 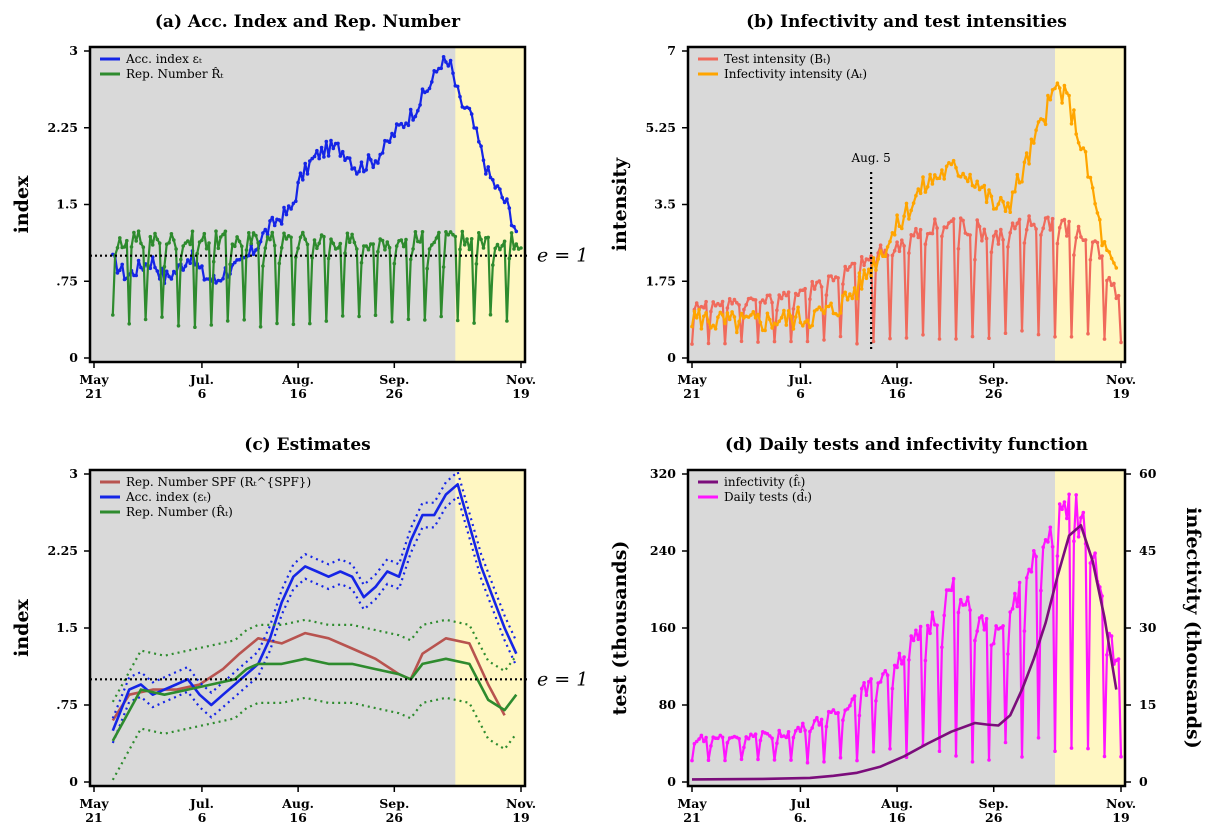 What do you see at coordinates (671, 781) in the screenshot?
I see `y-tick-label: 0` at bounding box center [671, 781].